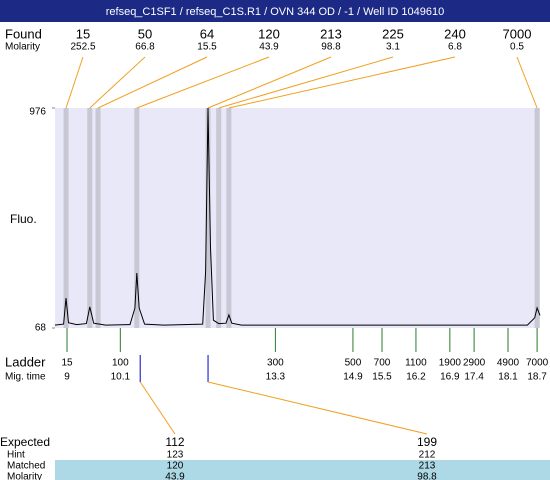 Image resolution: width=550 pixels, height=480 pixels. Describe the element at coordinates (67, 377) in the screenshot. I see `ladder-time: 9` at that location.